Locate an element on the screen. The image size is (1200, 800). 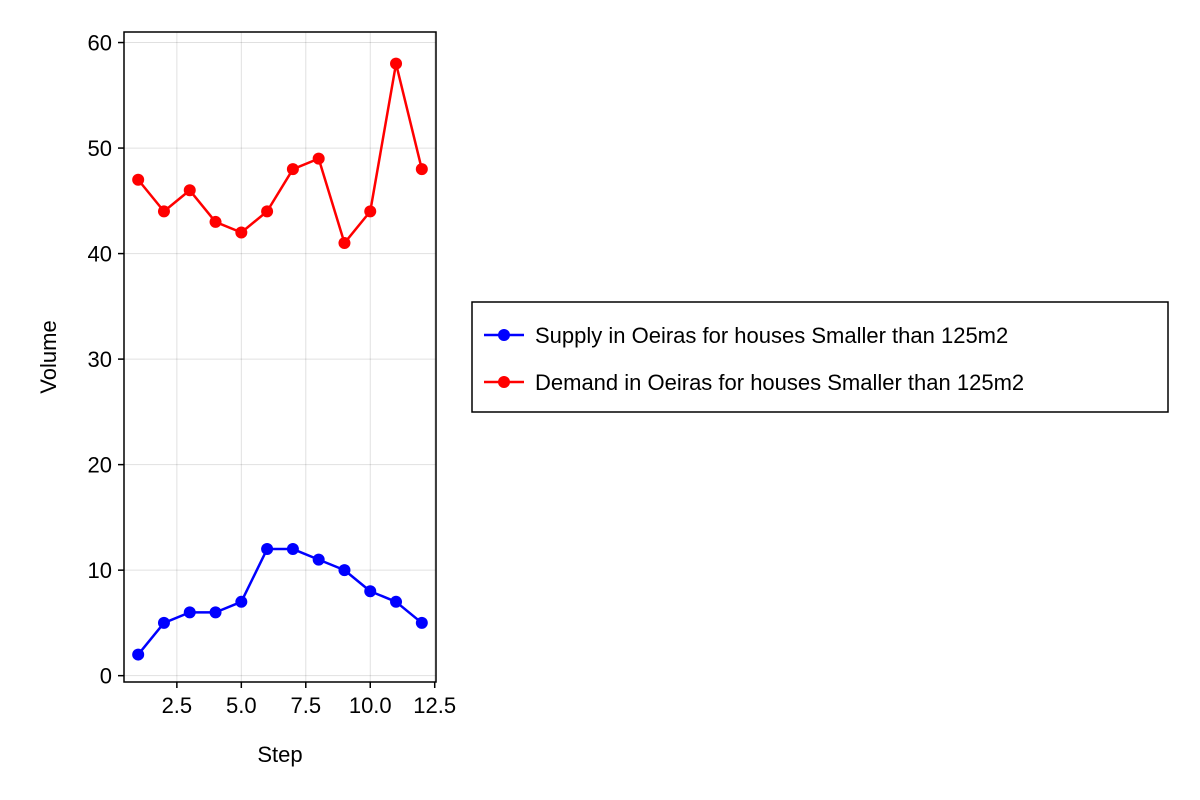
y-tick-label: 0 is located at coordinates (106, 676).